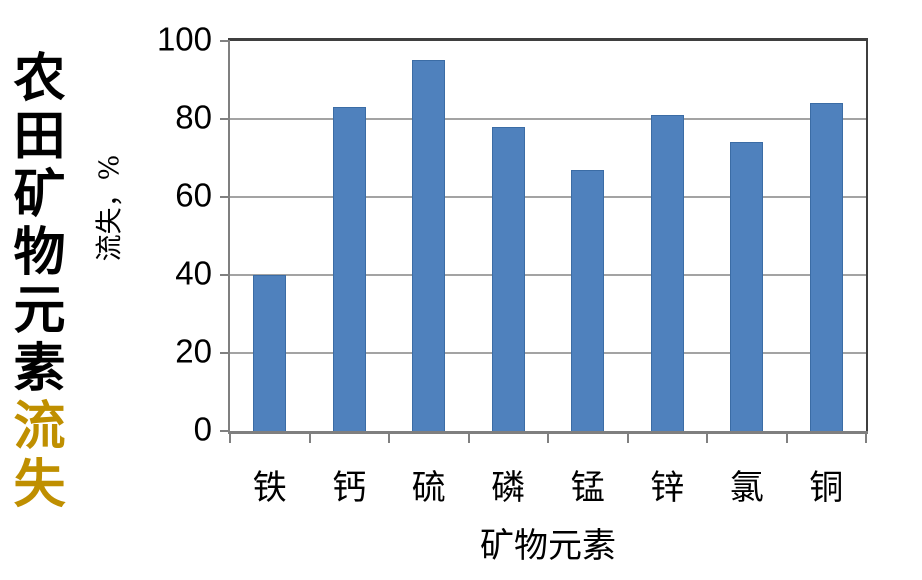 This screenshot has width=922, height=580. What do you see at coordinates (867, 236) in the screenshot?
I see `plot-border-right` at bounding box center [867, 236].